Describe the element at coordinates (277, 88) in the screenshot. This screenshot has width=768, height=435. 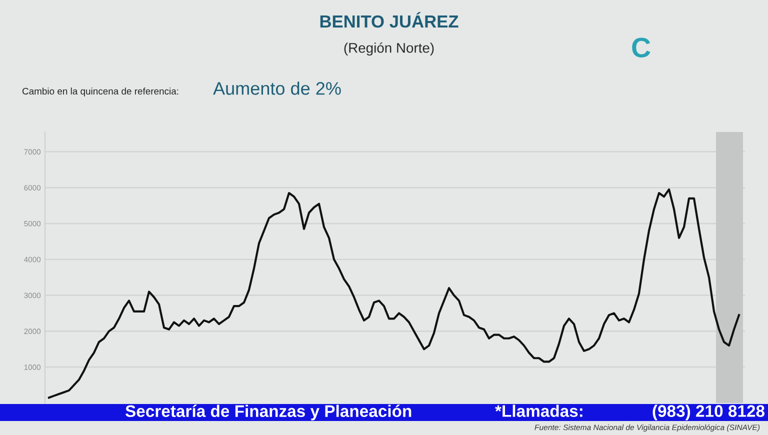
I see `text: Aumento de 2%` at that location.